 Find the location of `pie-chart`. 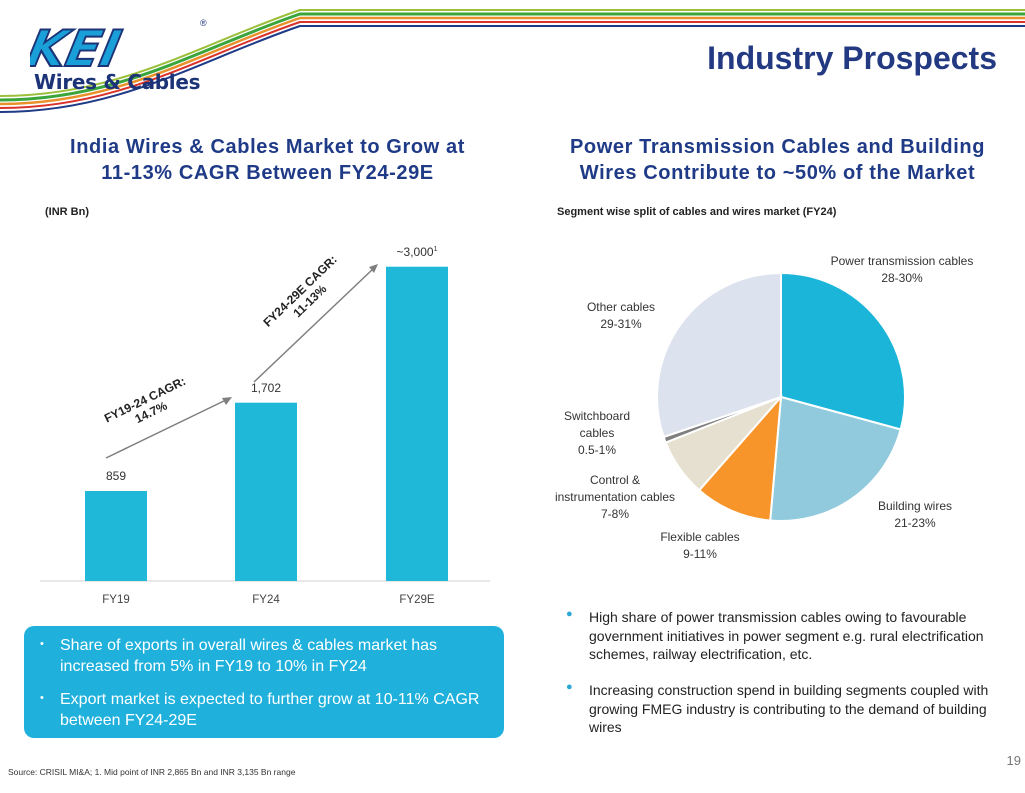

pie-chart is located at coordinates (781, 396).